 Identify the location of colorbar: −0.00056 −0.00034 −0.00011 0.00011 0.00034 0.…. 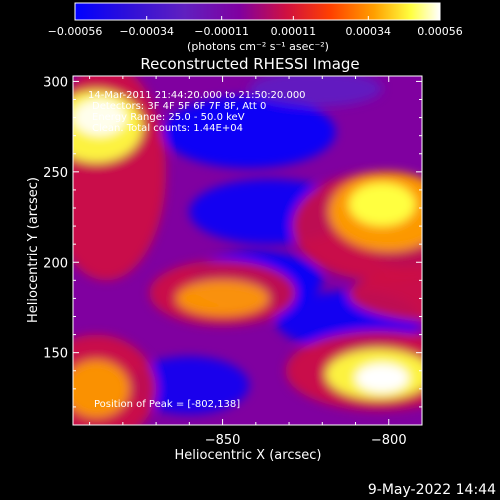
(255, 27).